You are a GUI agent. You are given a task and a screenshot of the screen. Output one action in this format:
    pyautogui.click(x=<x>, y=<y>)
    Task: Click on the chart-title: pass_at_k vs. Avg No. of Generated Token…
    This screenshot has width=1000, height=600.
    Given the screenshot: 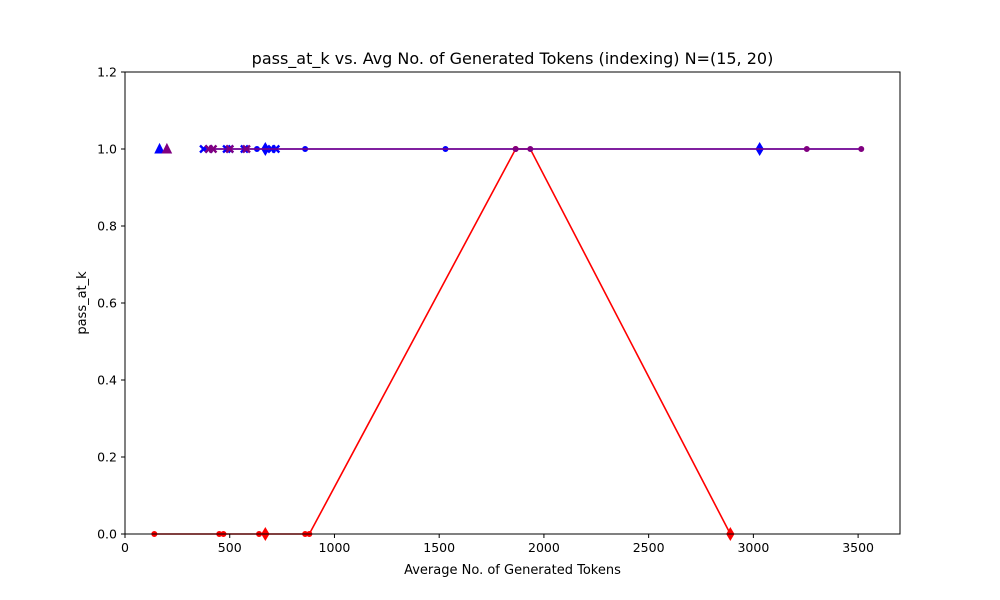 What is the action you would take?
    pyautogui.click(x=513, y=59)
    